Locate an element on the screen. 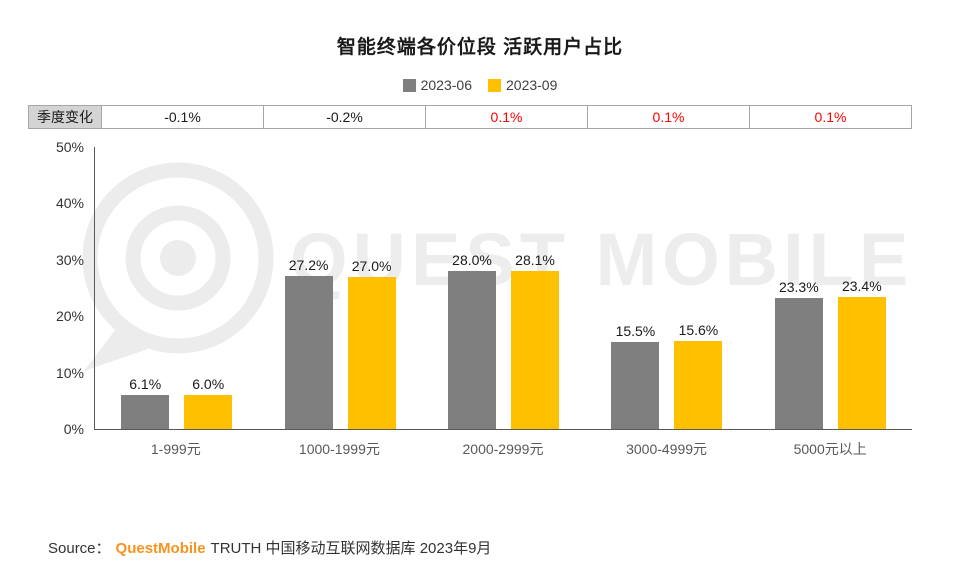 This screenshot has width=960, height=574. x-axis-label-3000-4999元: 3000-4999元 is located at coordinates (667, 449).